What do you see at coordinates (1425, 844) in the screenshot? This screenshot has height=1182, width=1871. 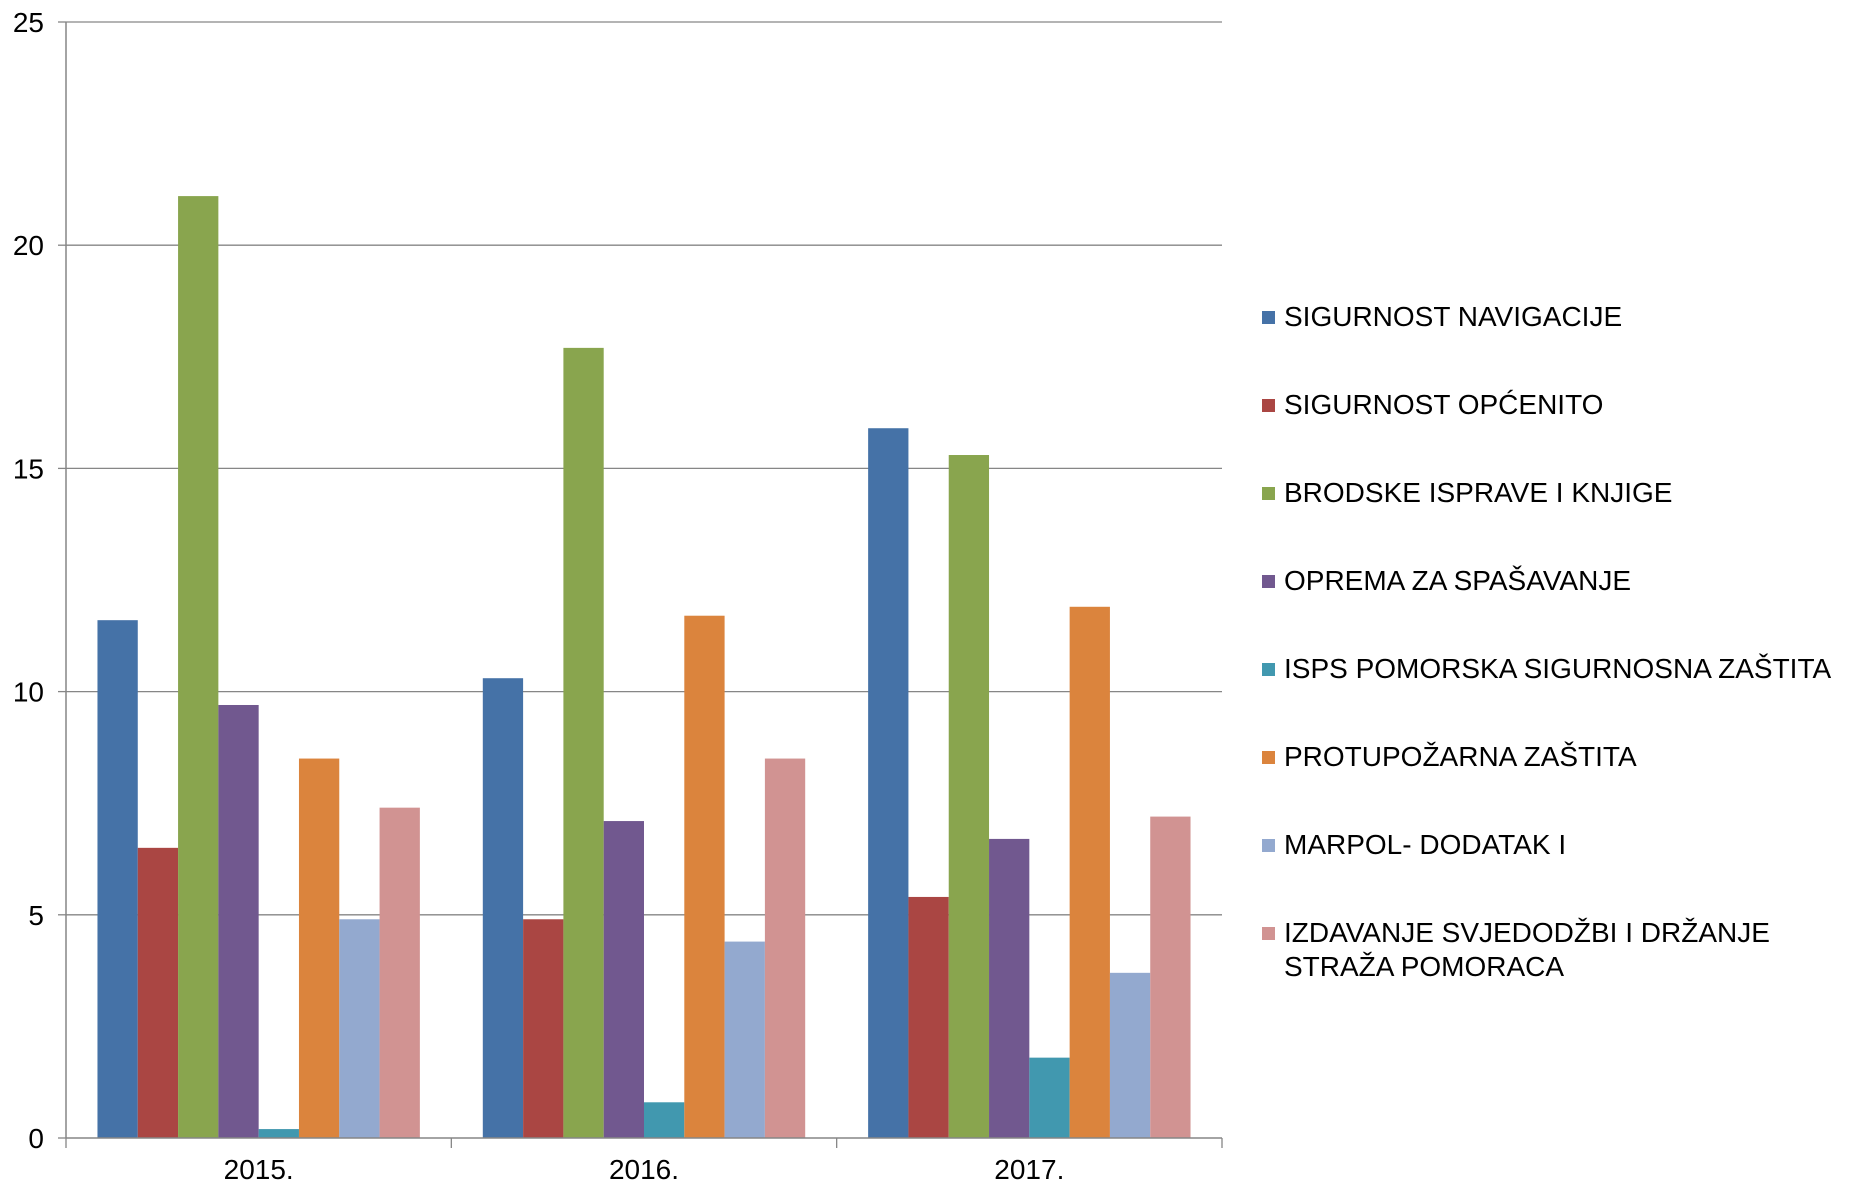 I see `legend-label: MARPOL- DODATAK I` at bounding box center [1425, 844].